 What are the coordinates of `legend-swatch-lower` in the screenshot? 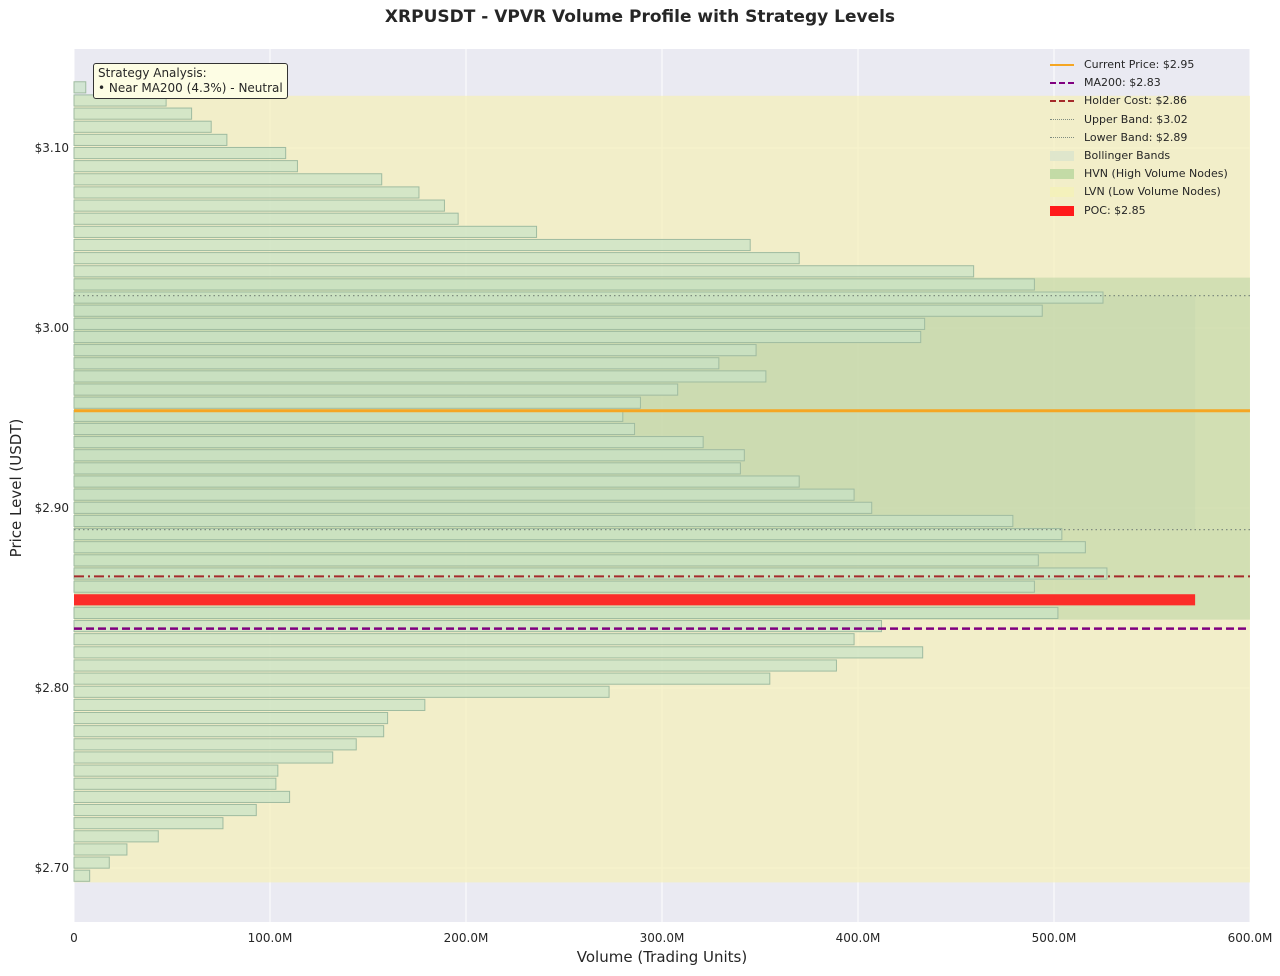 It's located at (1062, 137).